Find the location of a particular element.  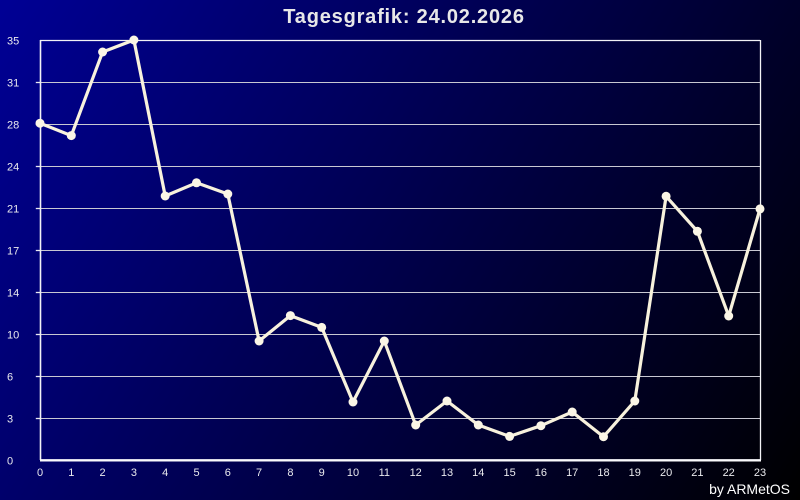

svg-text: 11 is located at coordinates (384, 473).